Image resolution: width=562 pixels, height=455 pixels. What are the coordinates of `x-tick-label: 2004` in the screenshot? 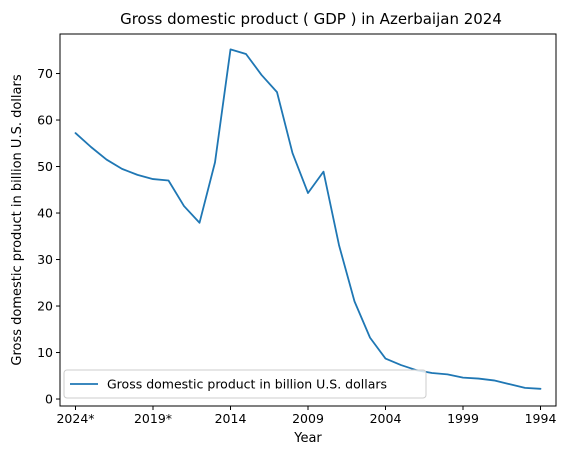 It's located at (386, 418).